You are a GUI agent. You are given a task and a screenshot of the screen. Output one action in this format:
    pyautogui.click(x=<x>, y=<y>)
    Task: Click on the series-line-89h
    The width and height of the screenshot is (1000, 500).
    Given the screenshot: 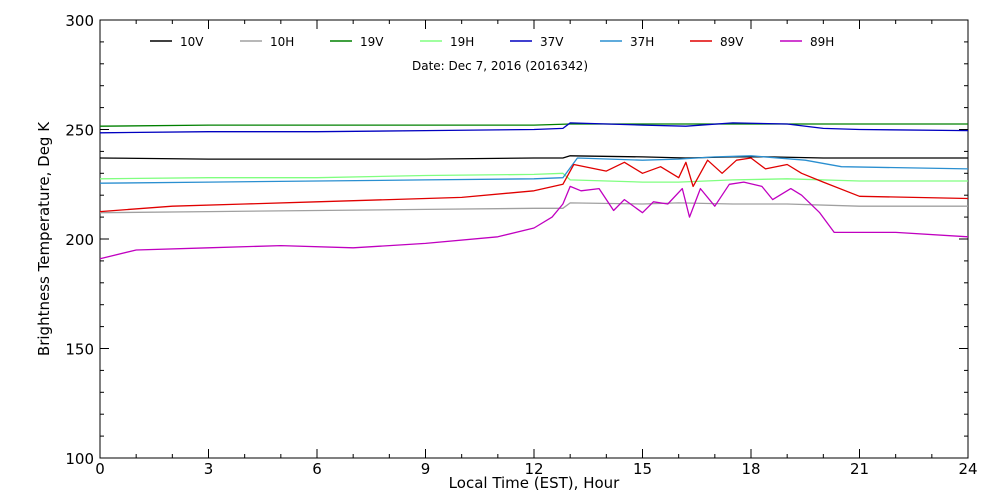 What is the action you would take?
    pyautogui.click(x=534, y=220)
    